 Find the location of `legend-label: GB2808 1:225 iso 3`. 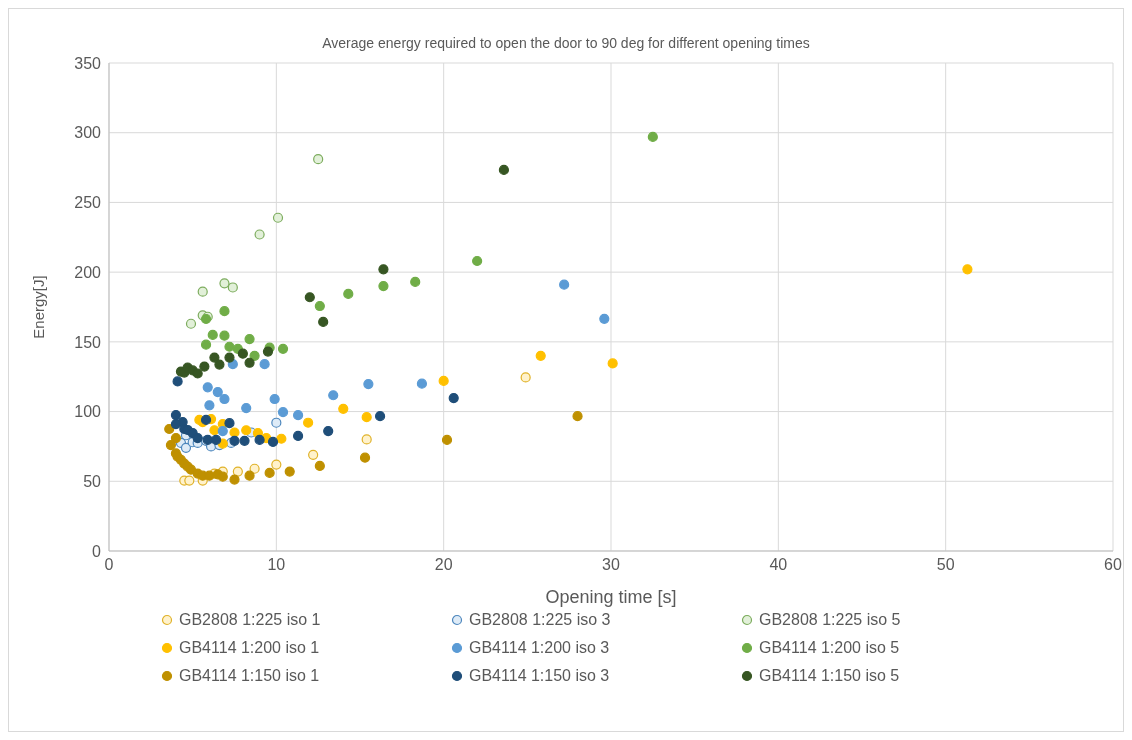

legend-label: GB2808 1:225 iso 3 is located at coordinates (540, 620).